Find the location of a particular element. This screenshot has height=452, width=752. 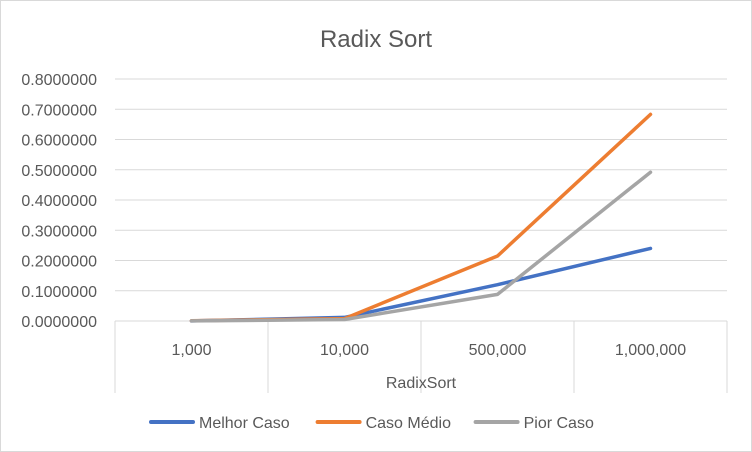

x-axis: 1,000 10,000 500,000 1,000,000 is located at coordinates (421, 357).